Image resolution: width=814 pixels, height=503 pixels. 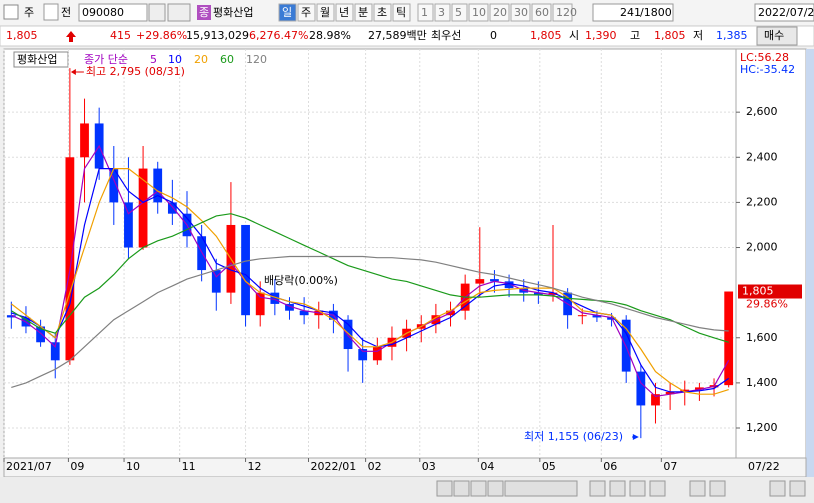 I want to click on hc: HC:-35.42, so click(x=767, y=69).